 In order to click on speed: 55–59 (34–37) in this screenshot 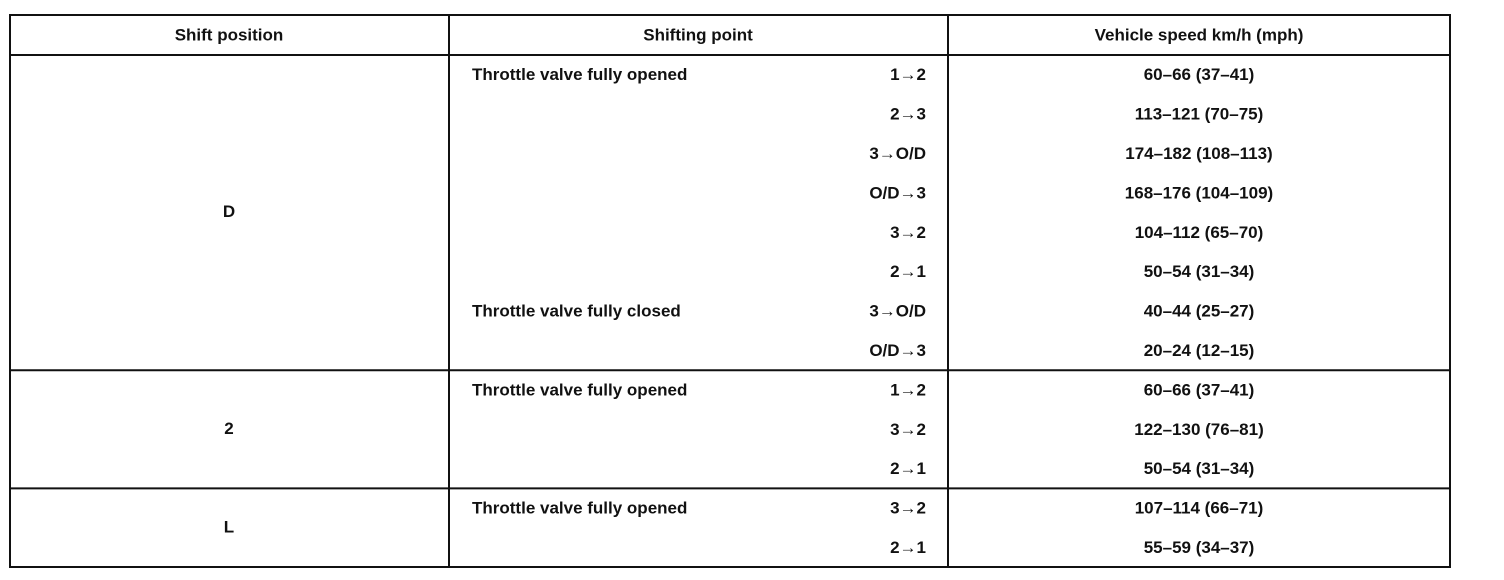, I will do `click(1199, 547)`.